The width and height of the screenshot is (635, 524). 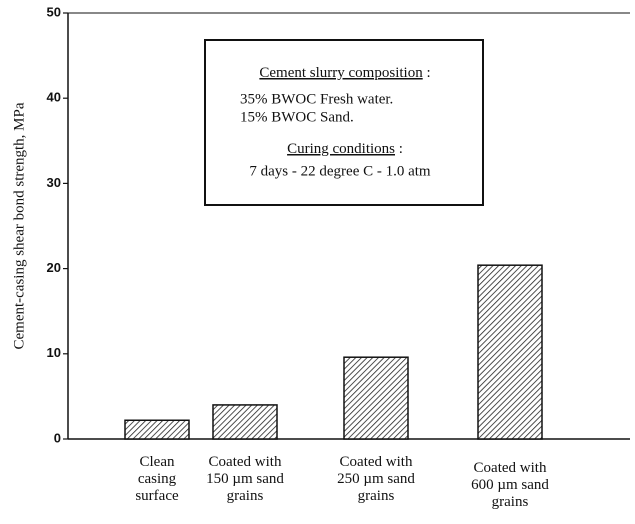 I want to click on x-tick-label: Coated with 150 µm sand grains, so click(x=245, y=479).